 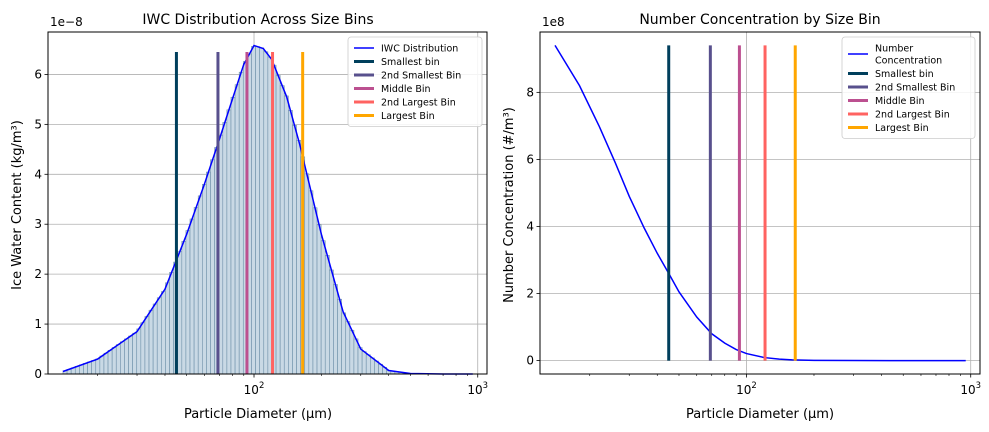 What do you see at coordinates (759, 20) in the screenshot?
I see `chart-title: Number Concentration by Size Bin` at bounding box center [759, 20].